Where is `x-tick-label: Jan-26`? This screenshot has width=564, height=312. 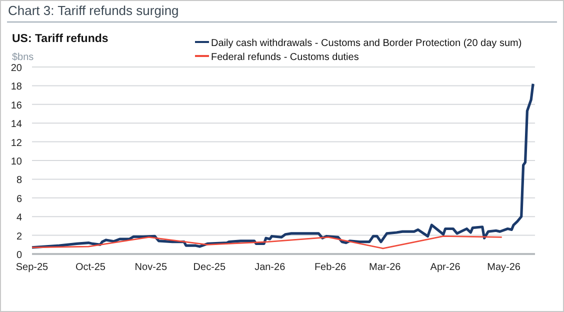
x-tick-label: Jan-26 is located at coordinates (270, 267).